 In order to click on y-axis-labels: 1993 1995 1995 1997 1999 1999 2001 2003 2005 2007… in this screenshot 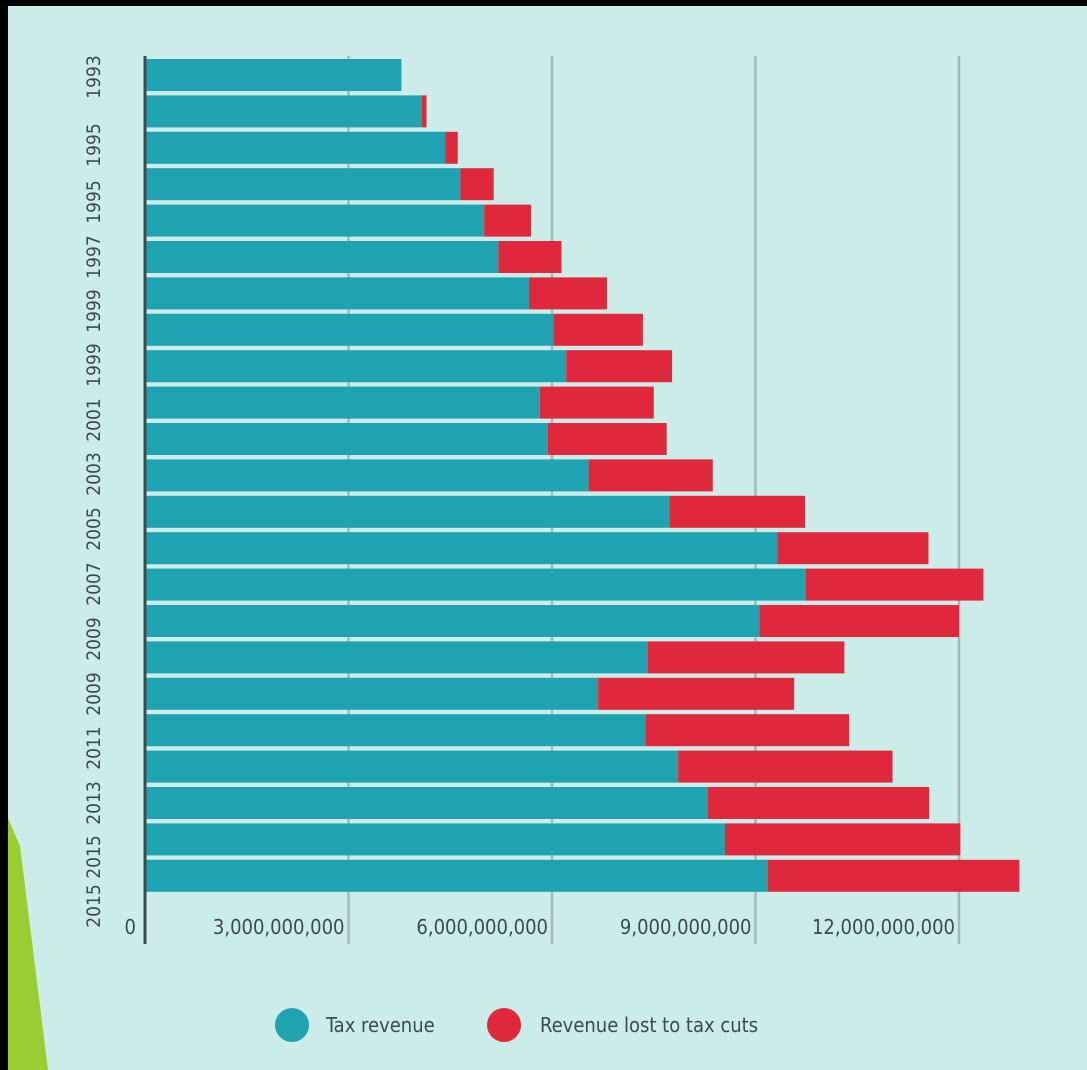, I will do `click(94, 491)`.